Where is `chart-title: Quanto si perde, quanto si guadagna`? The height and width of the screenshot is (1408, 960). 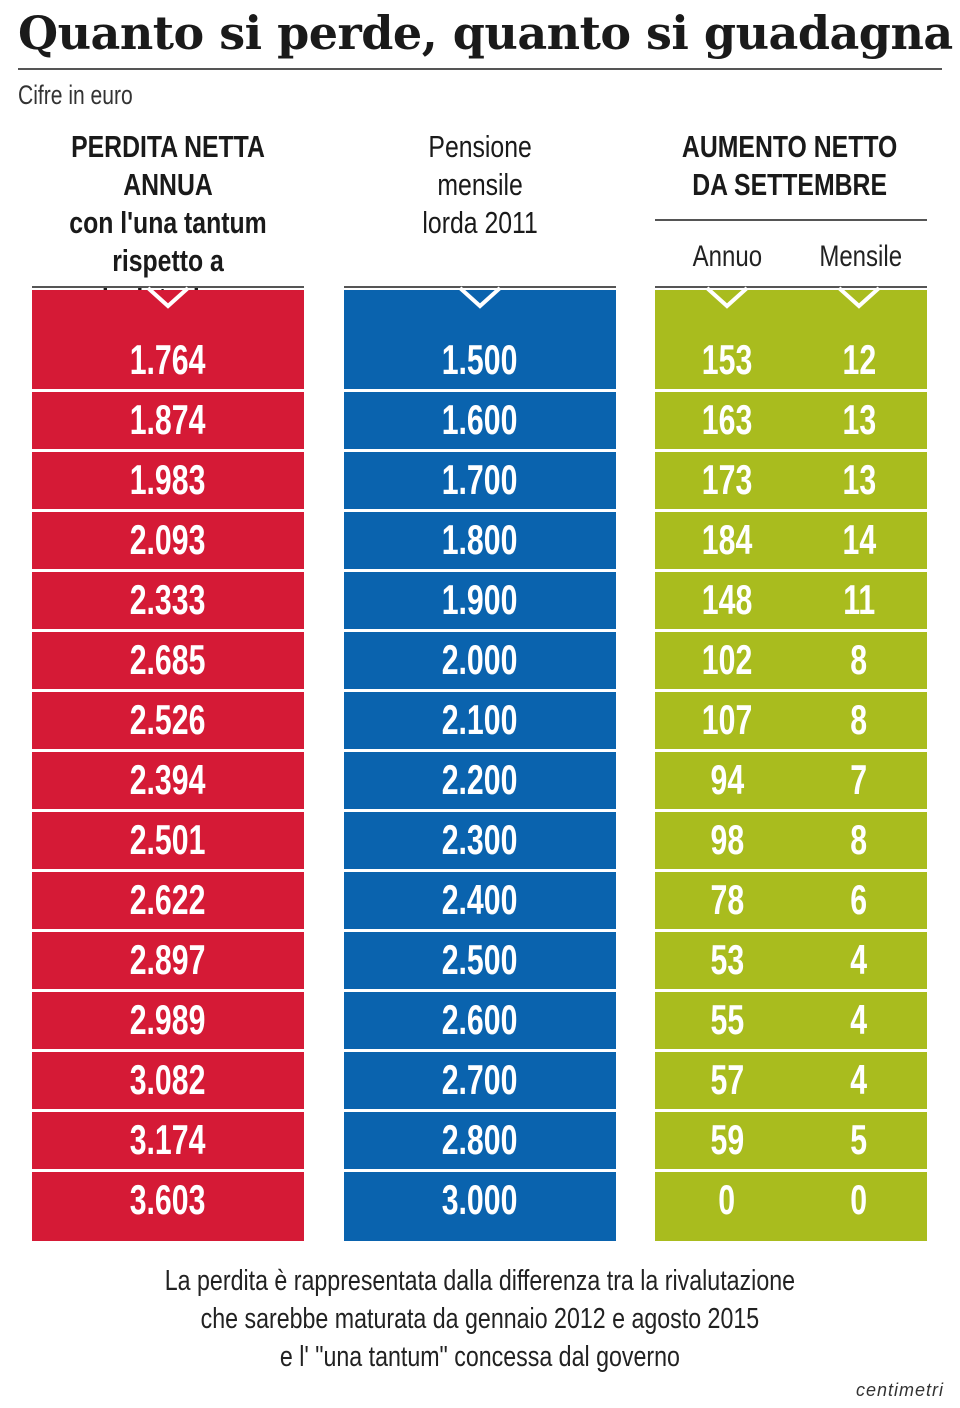
chart-title: Quanto si perde, quanto si guadagna is located at coordinates (485, 33).